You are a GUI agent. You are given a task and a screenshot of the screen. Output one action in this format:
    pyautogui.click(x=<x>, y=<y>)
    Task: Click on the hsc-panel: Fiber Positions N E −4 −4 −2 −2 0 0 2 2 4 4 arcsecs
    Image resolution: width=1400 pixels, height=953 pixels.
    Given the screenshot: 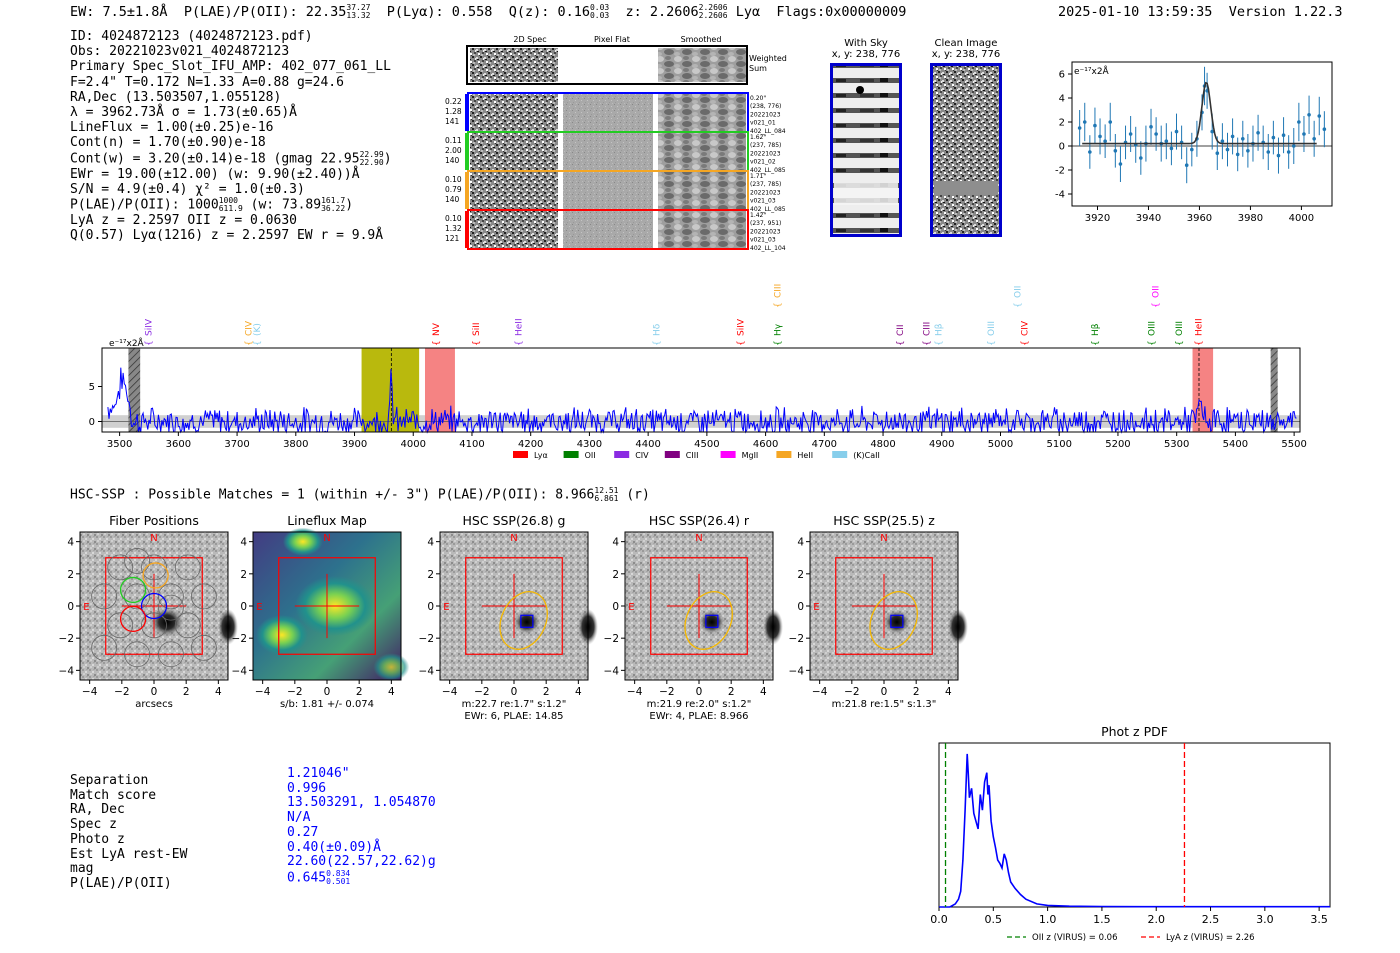 What is the action you would take?
    pyautogui.click(x=148, y=611)
    